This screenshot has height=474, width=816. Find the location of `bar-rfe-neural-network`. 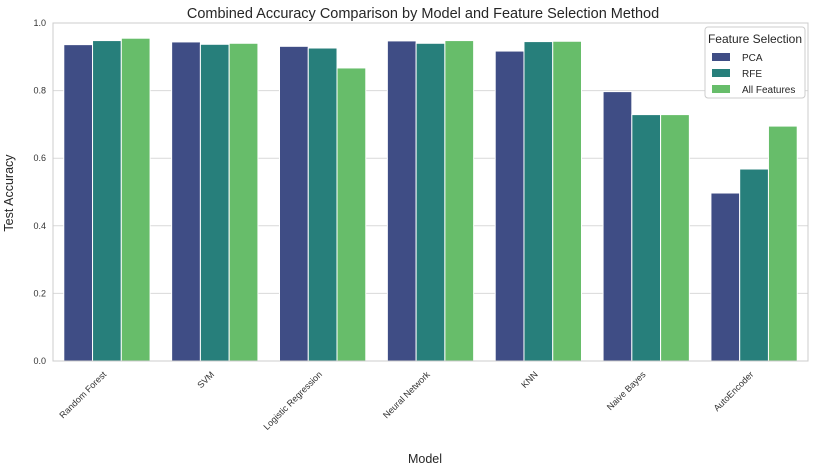

bar-rfe-neural-network is located at coordinates (430, 202).